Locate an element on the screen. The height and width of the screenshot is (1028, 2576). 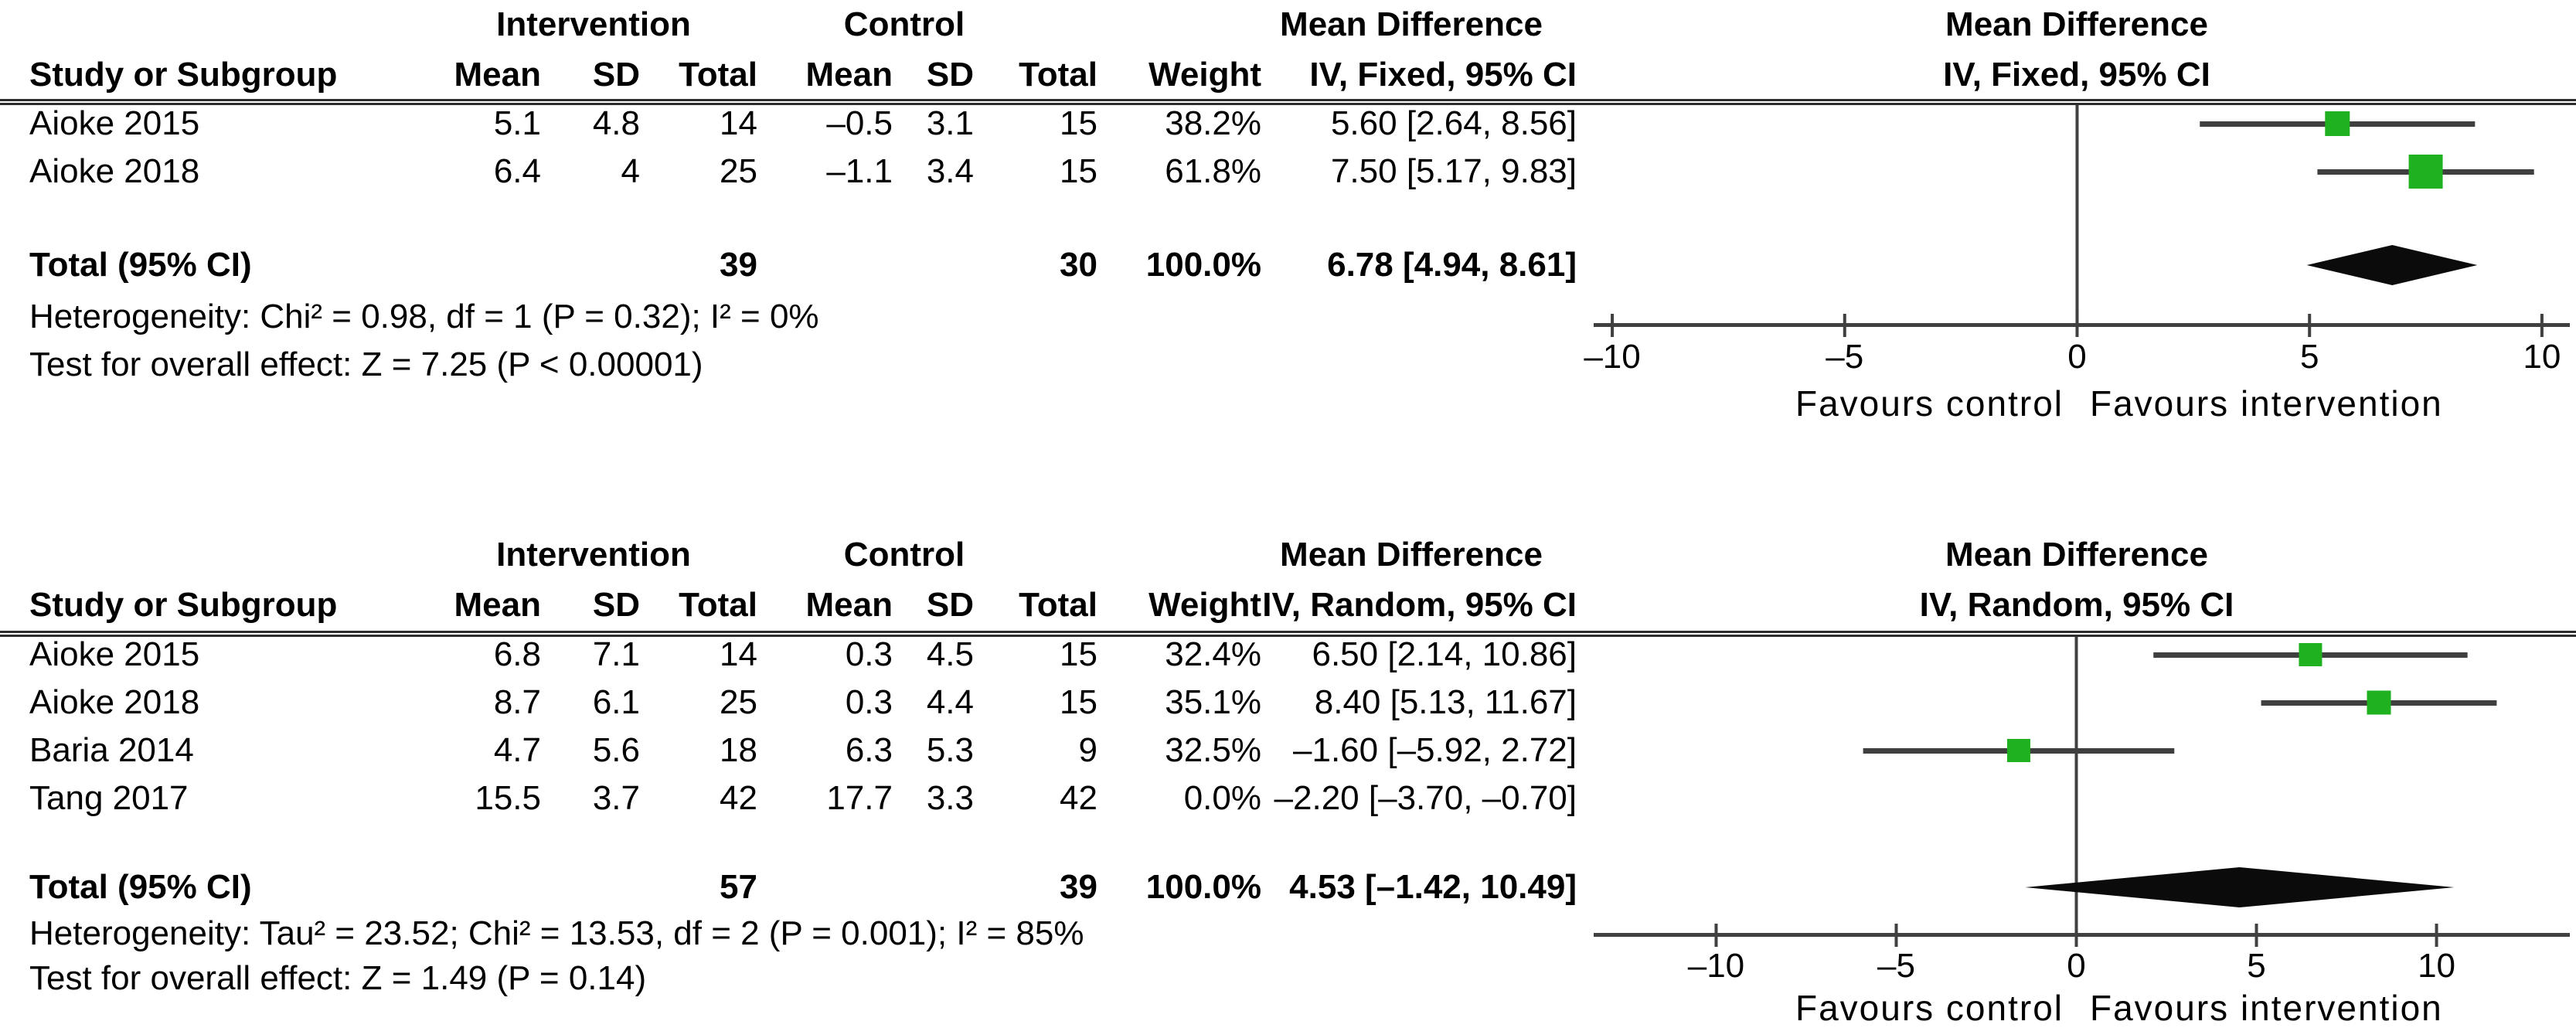
total-ci_text: 6.78 [4.94, 8.61] is located at coordinates (1452, 265).